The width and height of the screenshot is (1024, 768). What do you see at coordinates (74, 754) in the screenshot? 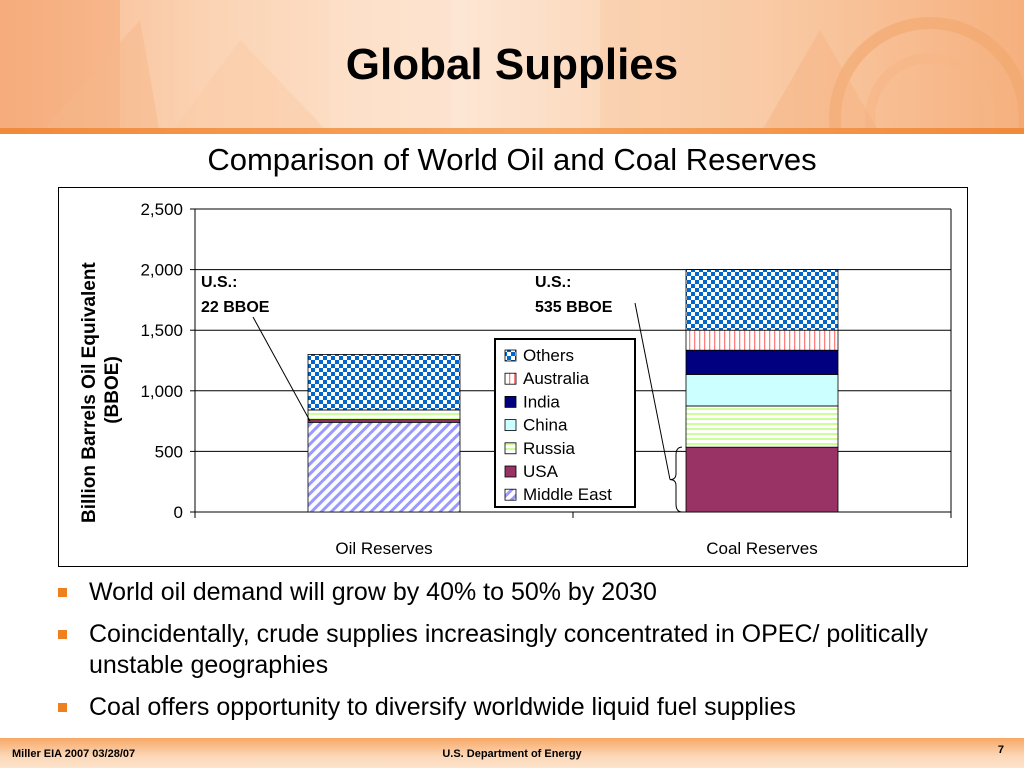
I see `footer-left-text: Miller EIA 2007 03/28/07` at bounding box center [74, 754].